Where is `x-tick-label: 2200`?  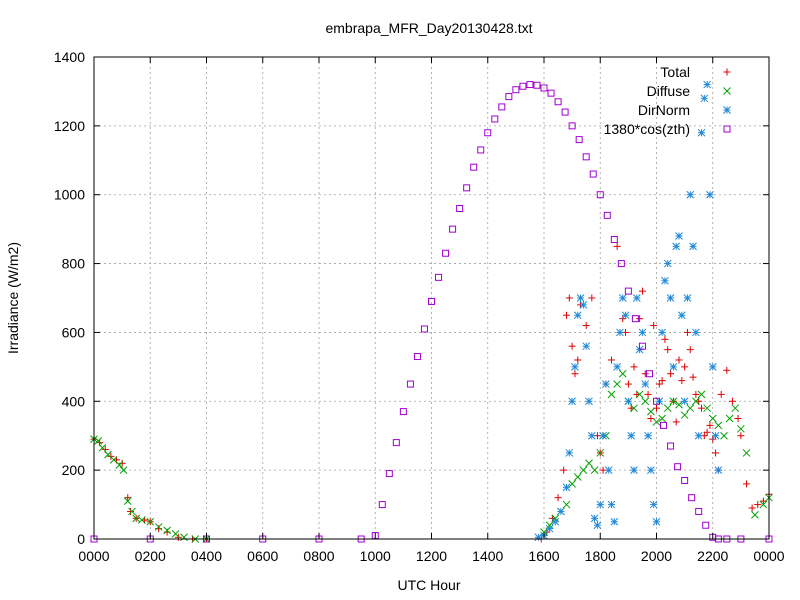 x-tick-label: 2200 is located at coordinates (712, 556).